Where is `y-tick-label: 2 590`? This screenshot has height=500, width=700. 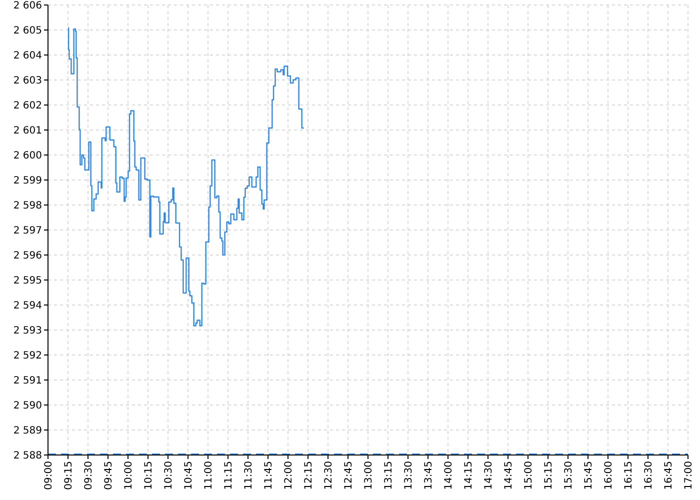
y-tick-label: 2 590 is located at coordinates (27, 406).